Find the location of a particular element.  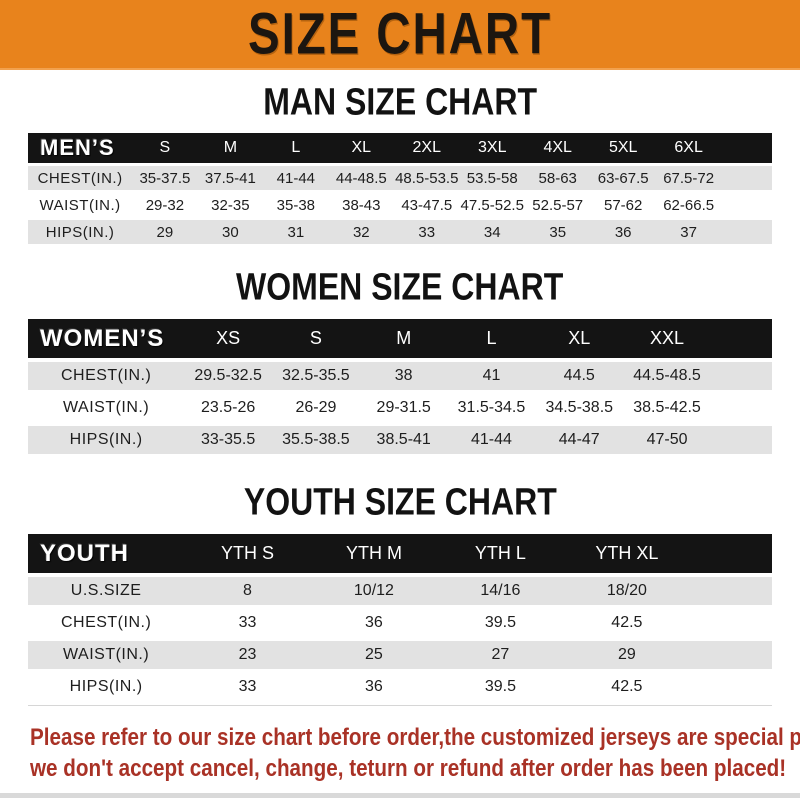

section-title-text: MAN SIZE CHART is located at coordinates (400, 101).